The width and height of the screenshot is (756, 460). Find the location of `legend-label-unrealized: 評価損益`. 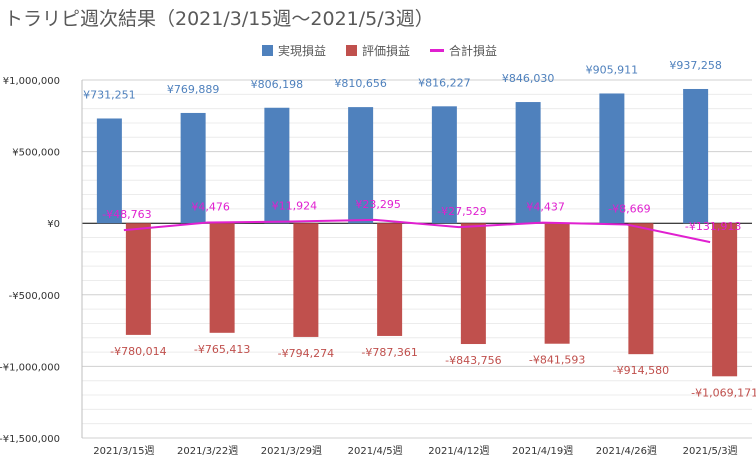

legend-label-unrealized: 評価損益 is located at coordinates (386, 51).